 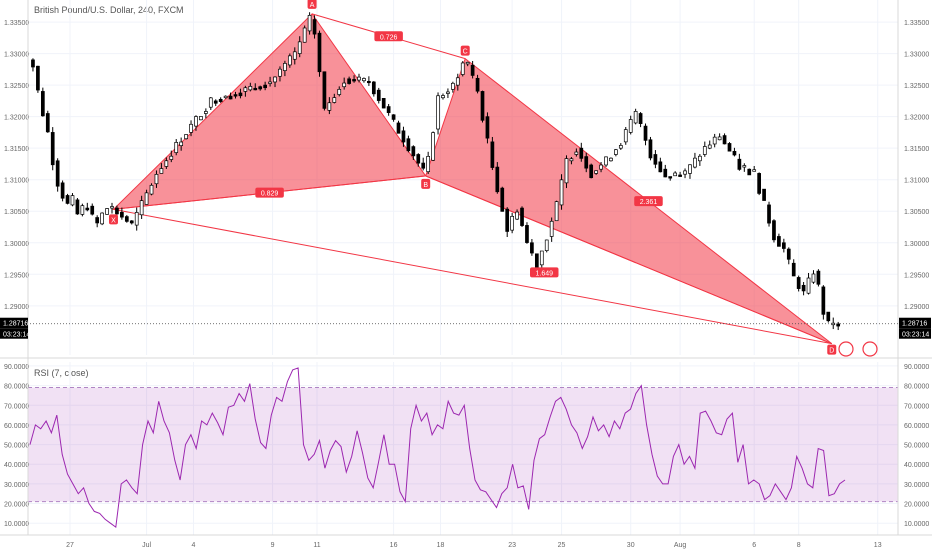 I want to click on rsi-tick-label-left: 10.0000, so click(x=16, y=524).